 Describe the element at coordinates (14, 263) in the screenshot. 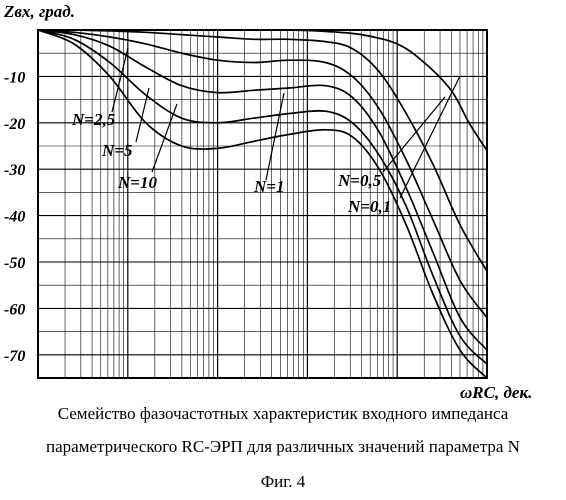

I see `y-tick-label: -50` at that location.